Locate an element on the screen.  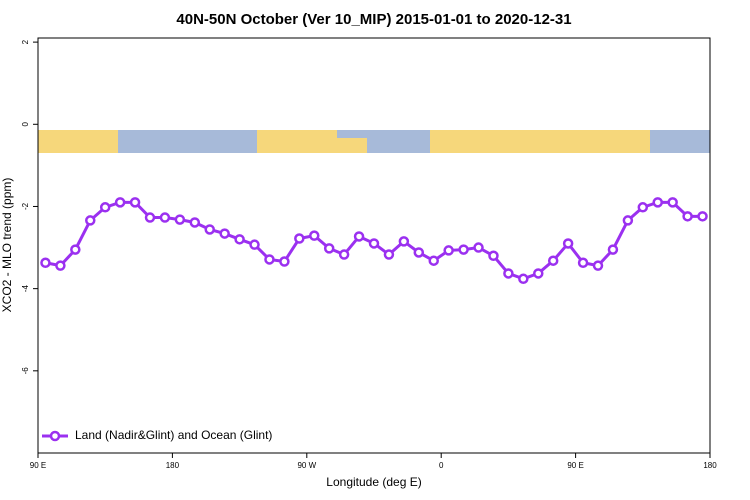
y-axis-label: XCO2 - MLO trend (ppm) is located at coordinates (7, 245).